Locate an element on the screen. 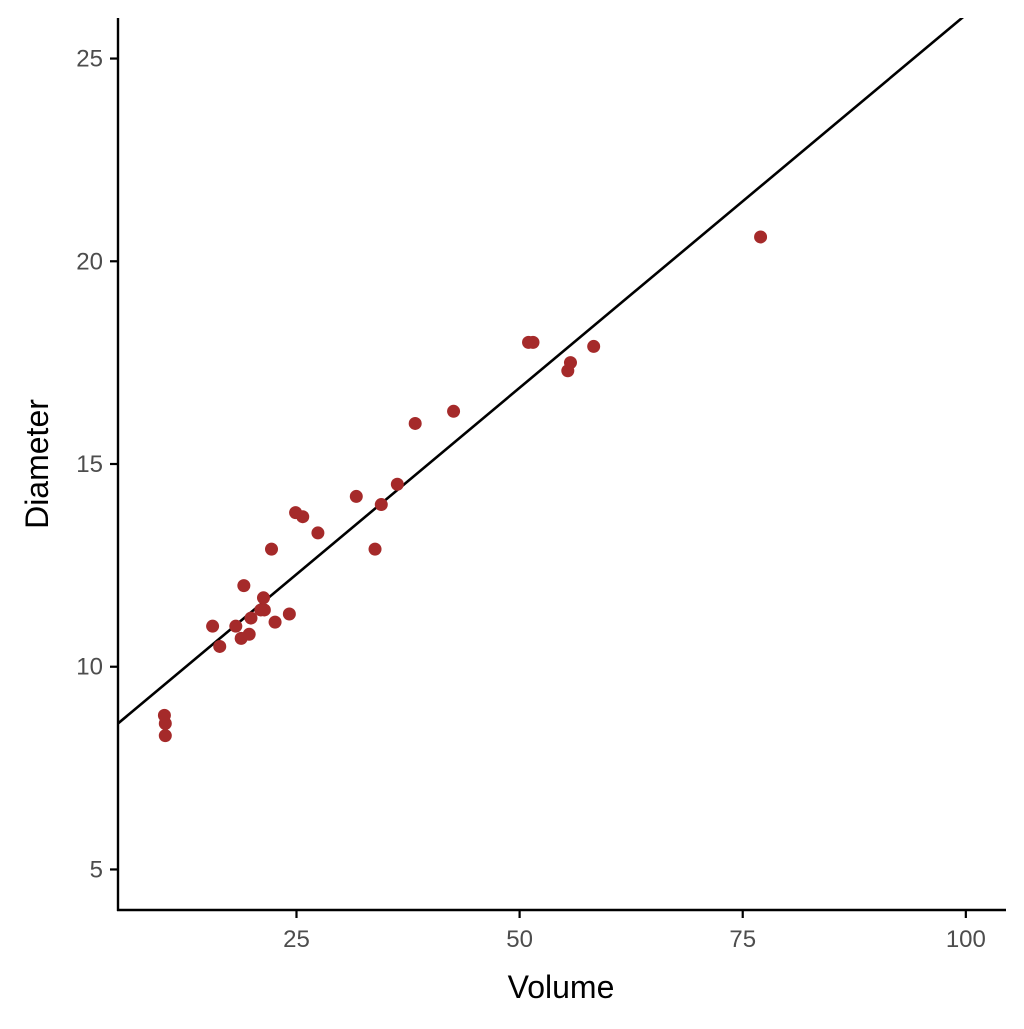 The image size is (1024, 1029). x-axis-title: Volume is located at coordinates (561, 987).